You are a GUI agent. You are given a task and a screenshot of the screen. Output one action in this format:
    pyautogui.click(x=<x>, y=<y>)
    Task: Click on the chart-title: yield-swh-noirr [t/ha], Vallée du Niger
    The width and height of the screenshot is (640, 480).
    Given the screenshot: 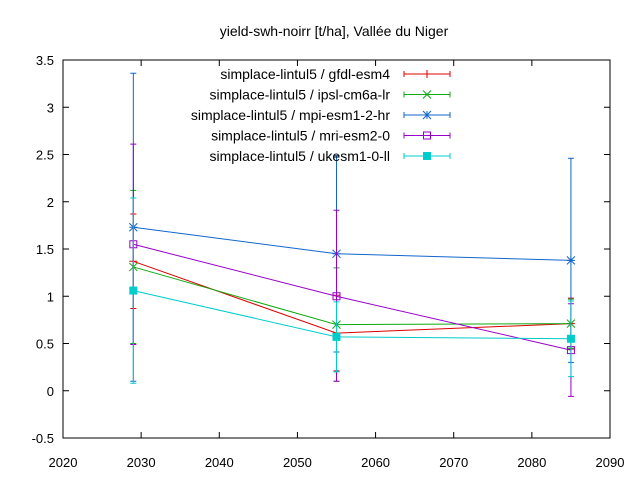 What is the action you would take?
    pyautogui.click(x=334, y=31)
    